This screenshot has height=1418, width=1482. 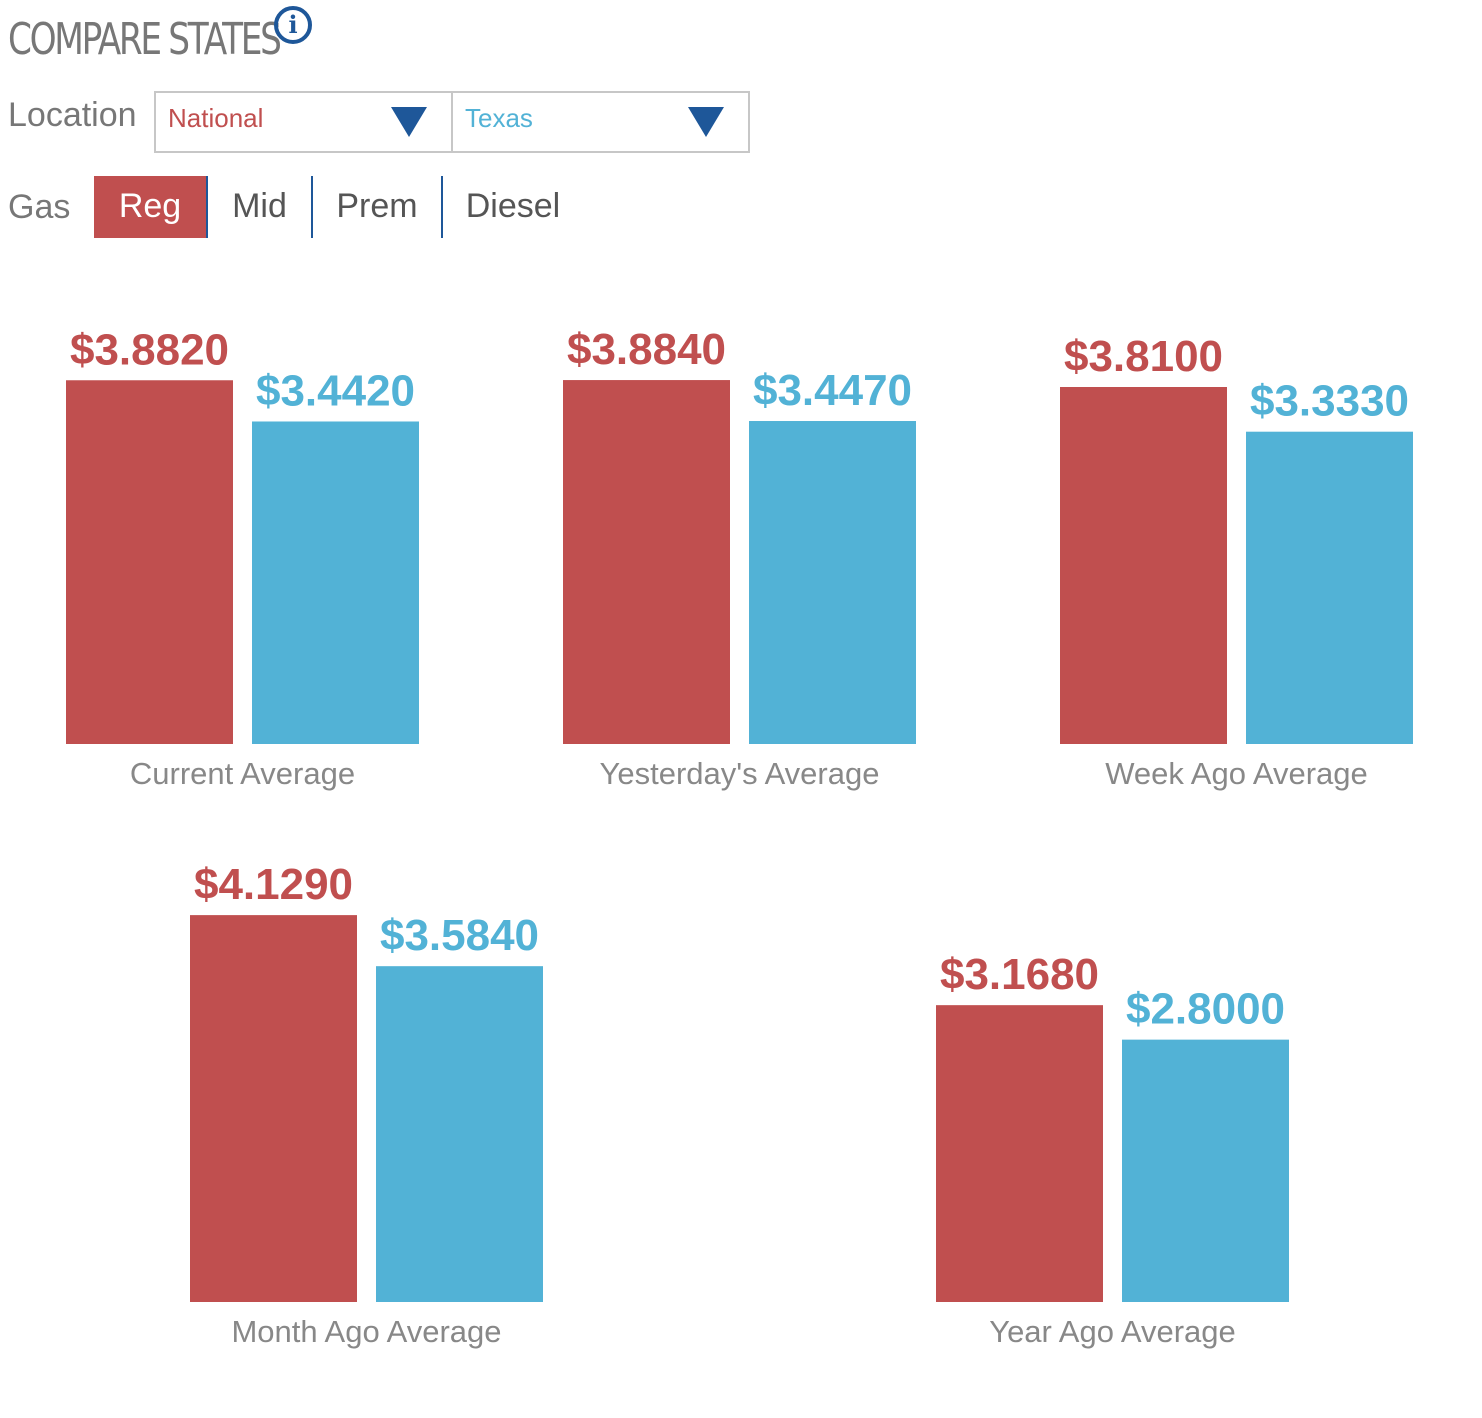 I want to click on category-label: Year Ago Average, so click(x=1112, y=1331).